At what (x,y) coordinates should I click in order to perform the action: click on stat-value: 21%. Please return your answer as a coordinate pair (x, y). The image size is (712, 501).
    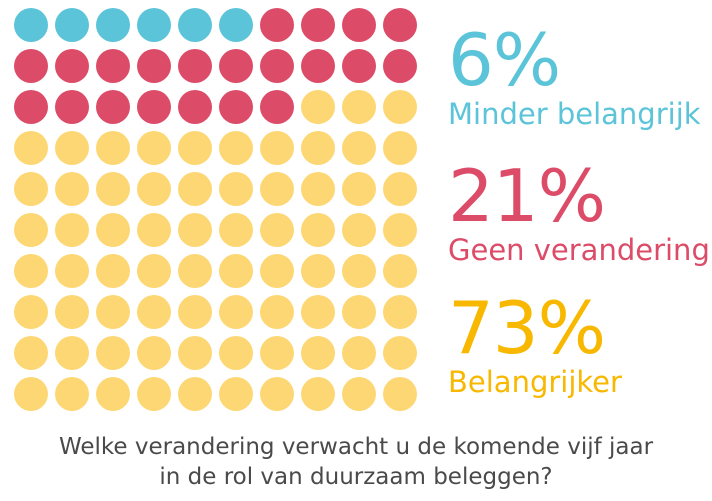
    Looking at the image, I should click on (527, 196).